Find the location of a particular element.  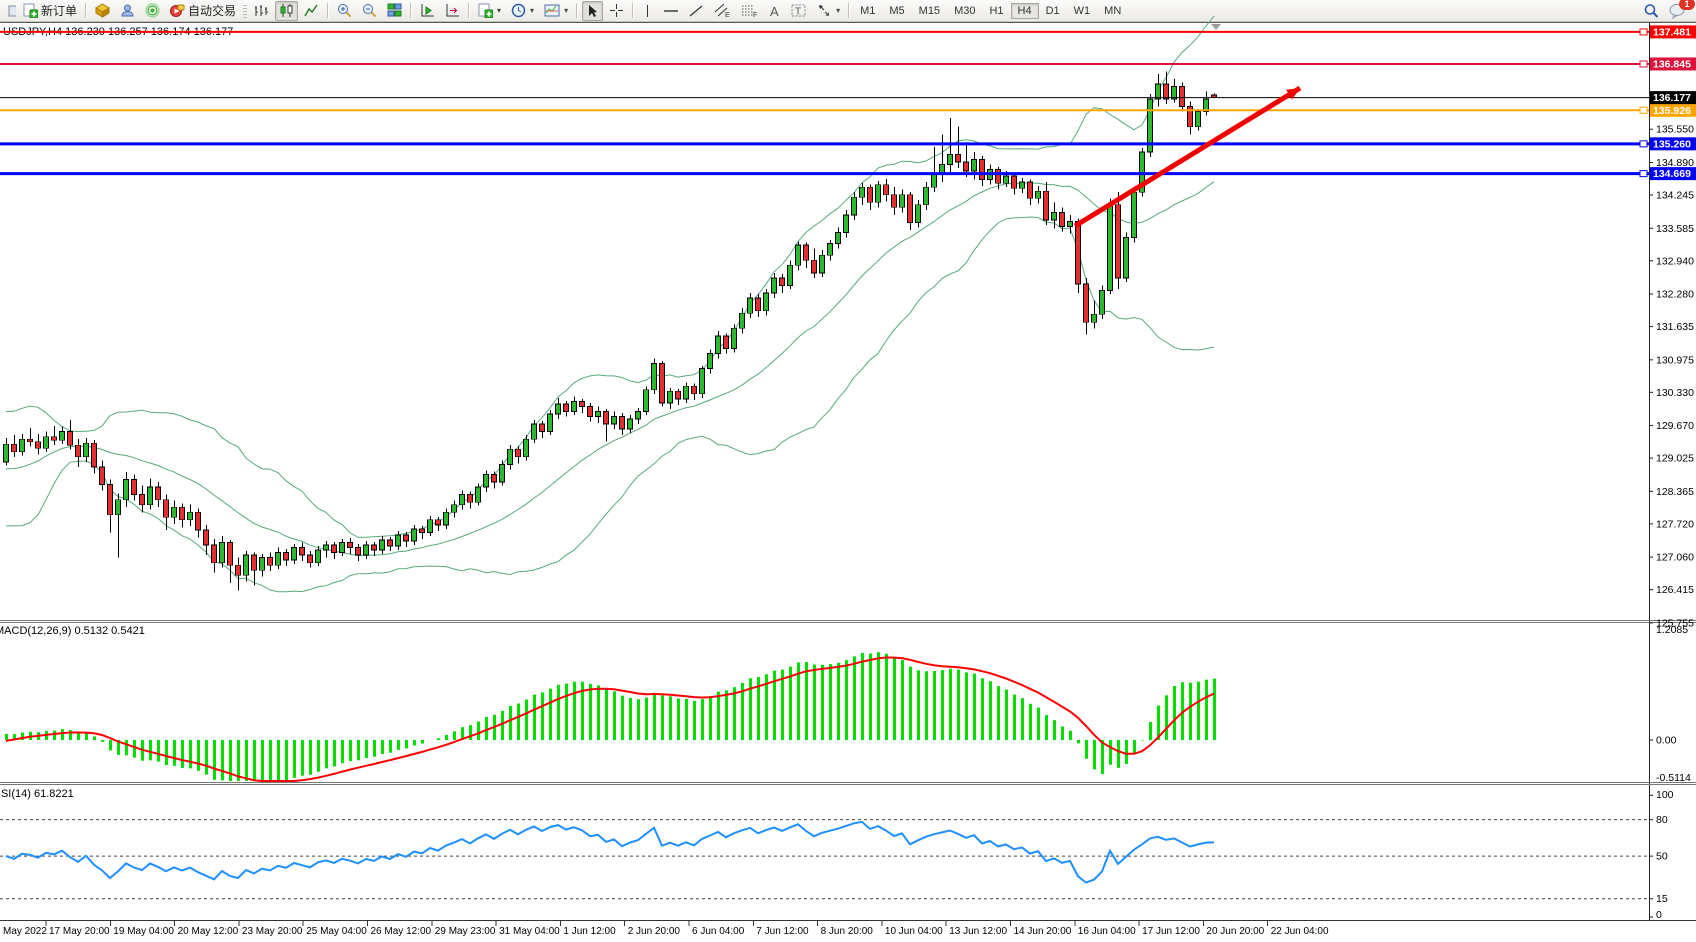

trendline-icon is located at coordinates (696, 11).